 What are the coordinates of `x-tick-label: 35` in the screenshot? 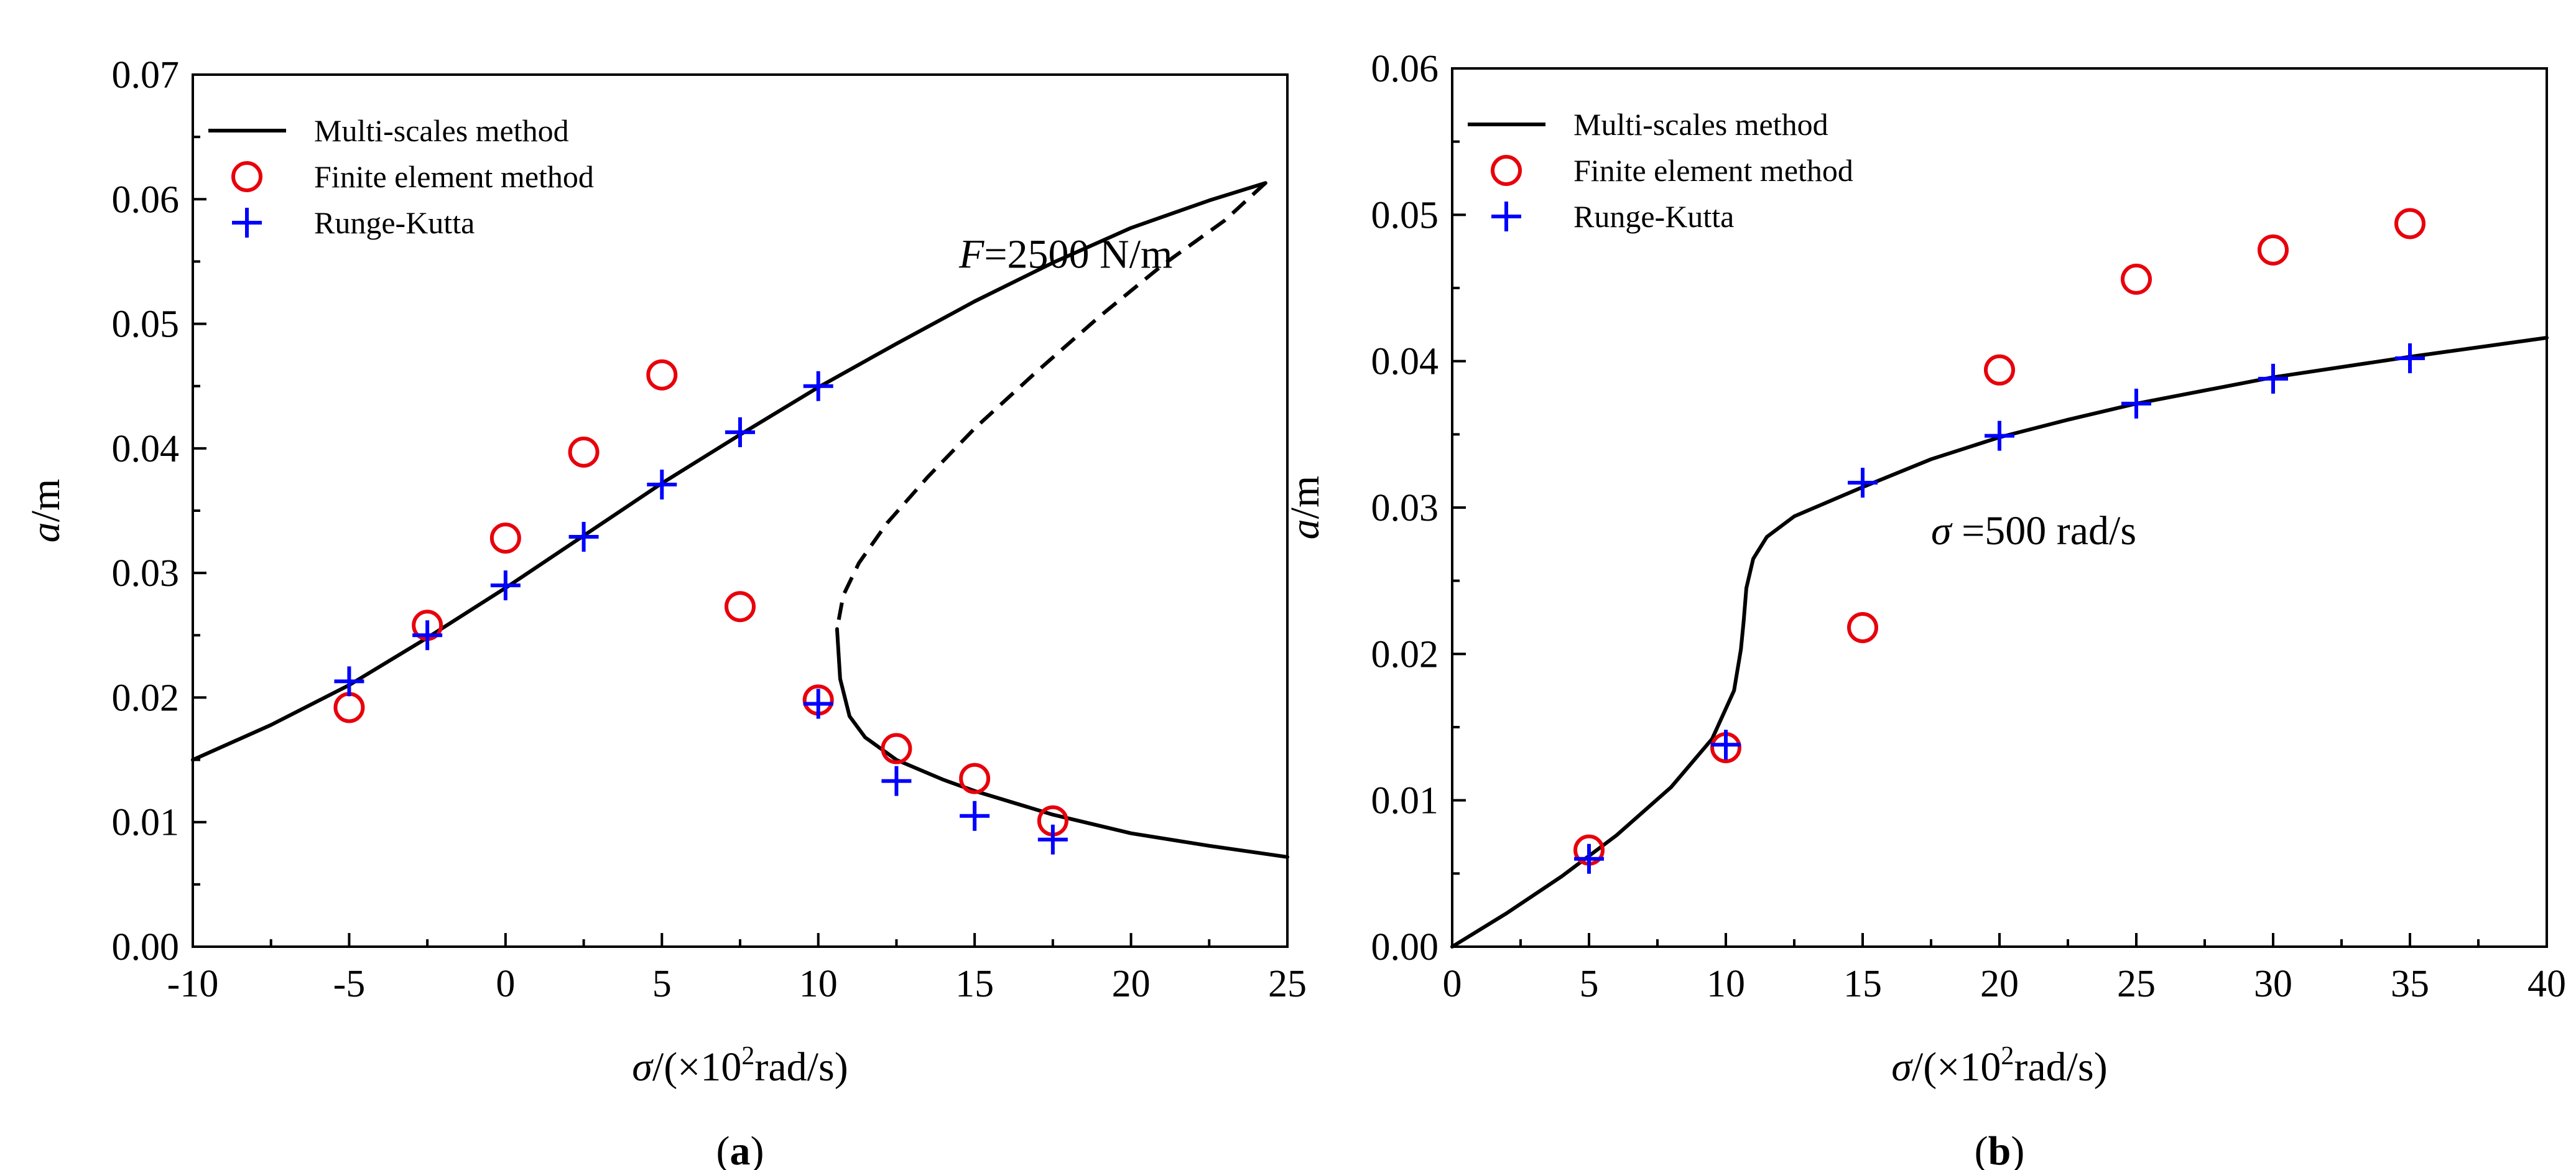 It's located at (2410, 984).